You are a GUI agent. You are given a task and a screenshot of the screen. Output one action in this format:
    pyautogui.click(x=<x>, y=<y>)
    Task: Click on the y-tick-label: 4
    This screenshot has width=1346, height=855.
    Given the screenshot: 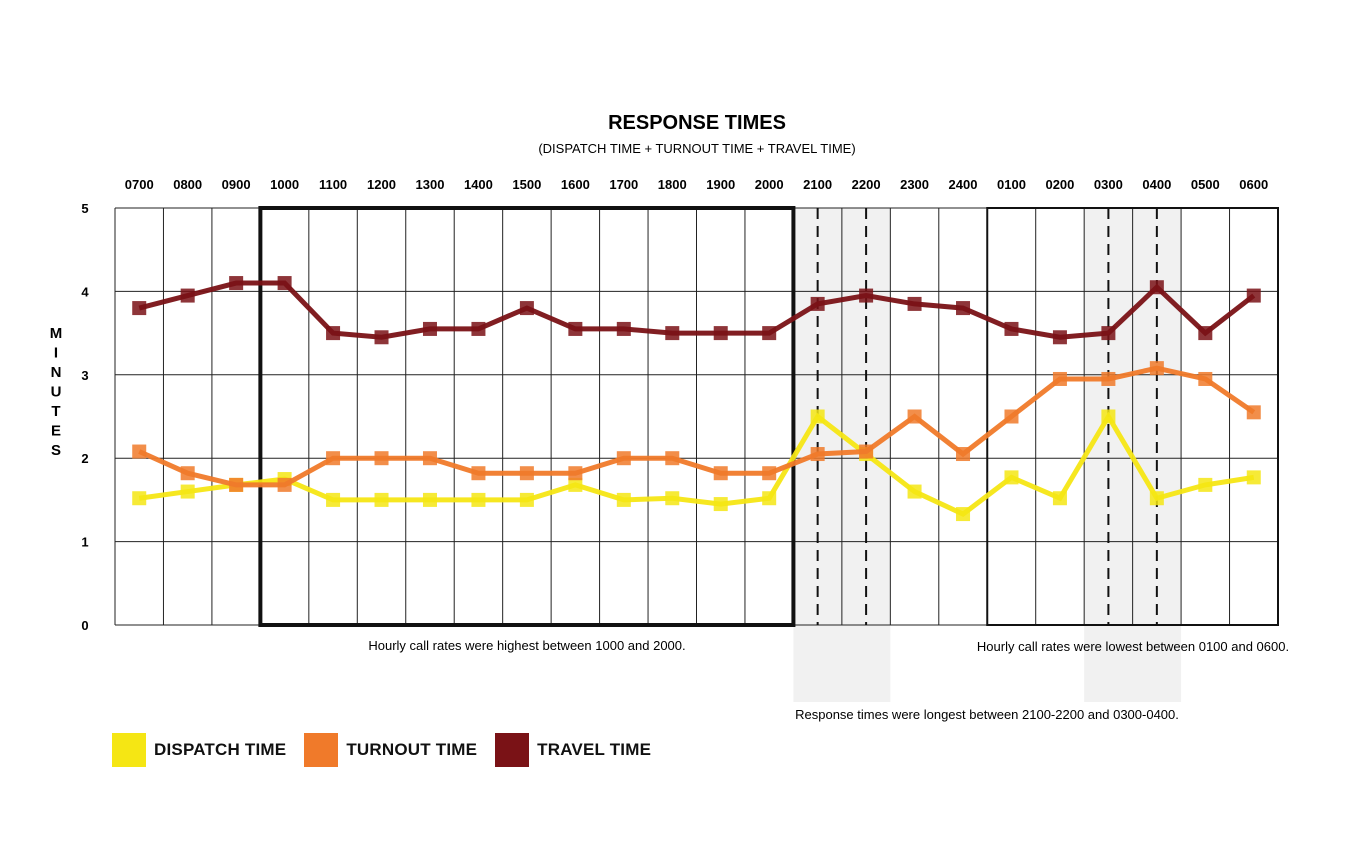 What is the action you would take?
    pyautogui.click(x=85, y=291)
    